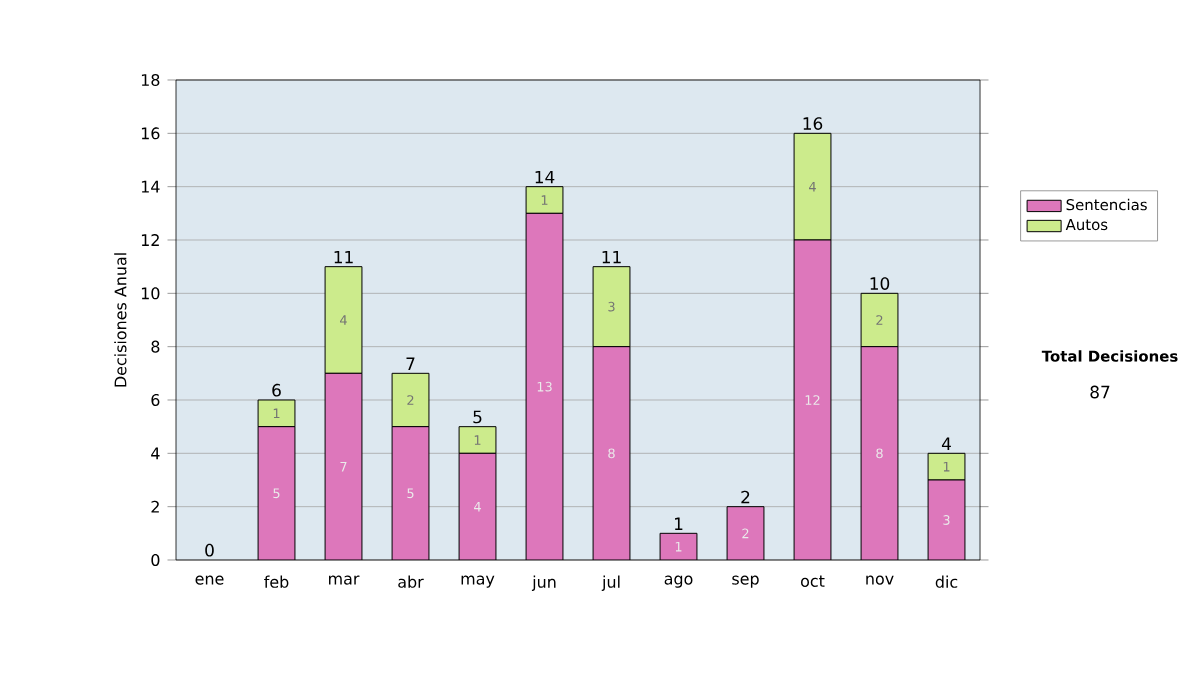 Image resolution: width=1200 pixels, height=680 pixels. What do you see at coordinates (477, 417) in the screenshot?
I see `total-label: 5` at bounding box center [477, 417].